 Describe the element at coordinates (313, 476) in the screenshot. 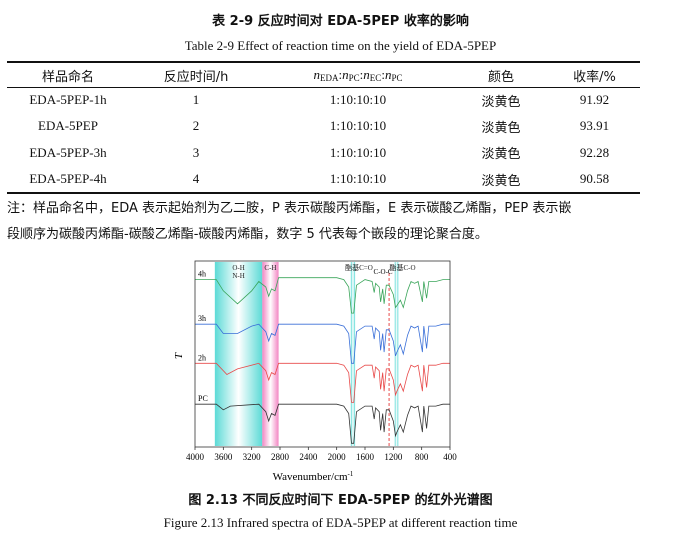

I see `x-axis-label: Wavenumber/cm-1` at that location.